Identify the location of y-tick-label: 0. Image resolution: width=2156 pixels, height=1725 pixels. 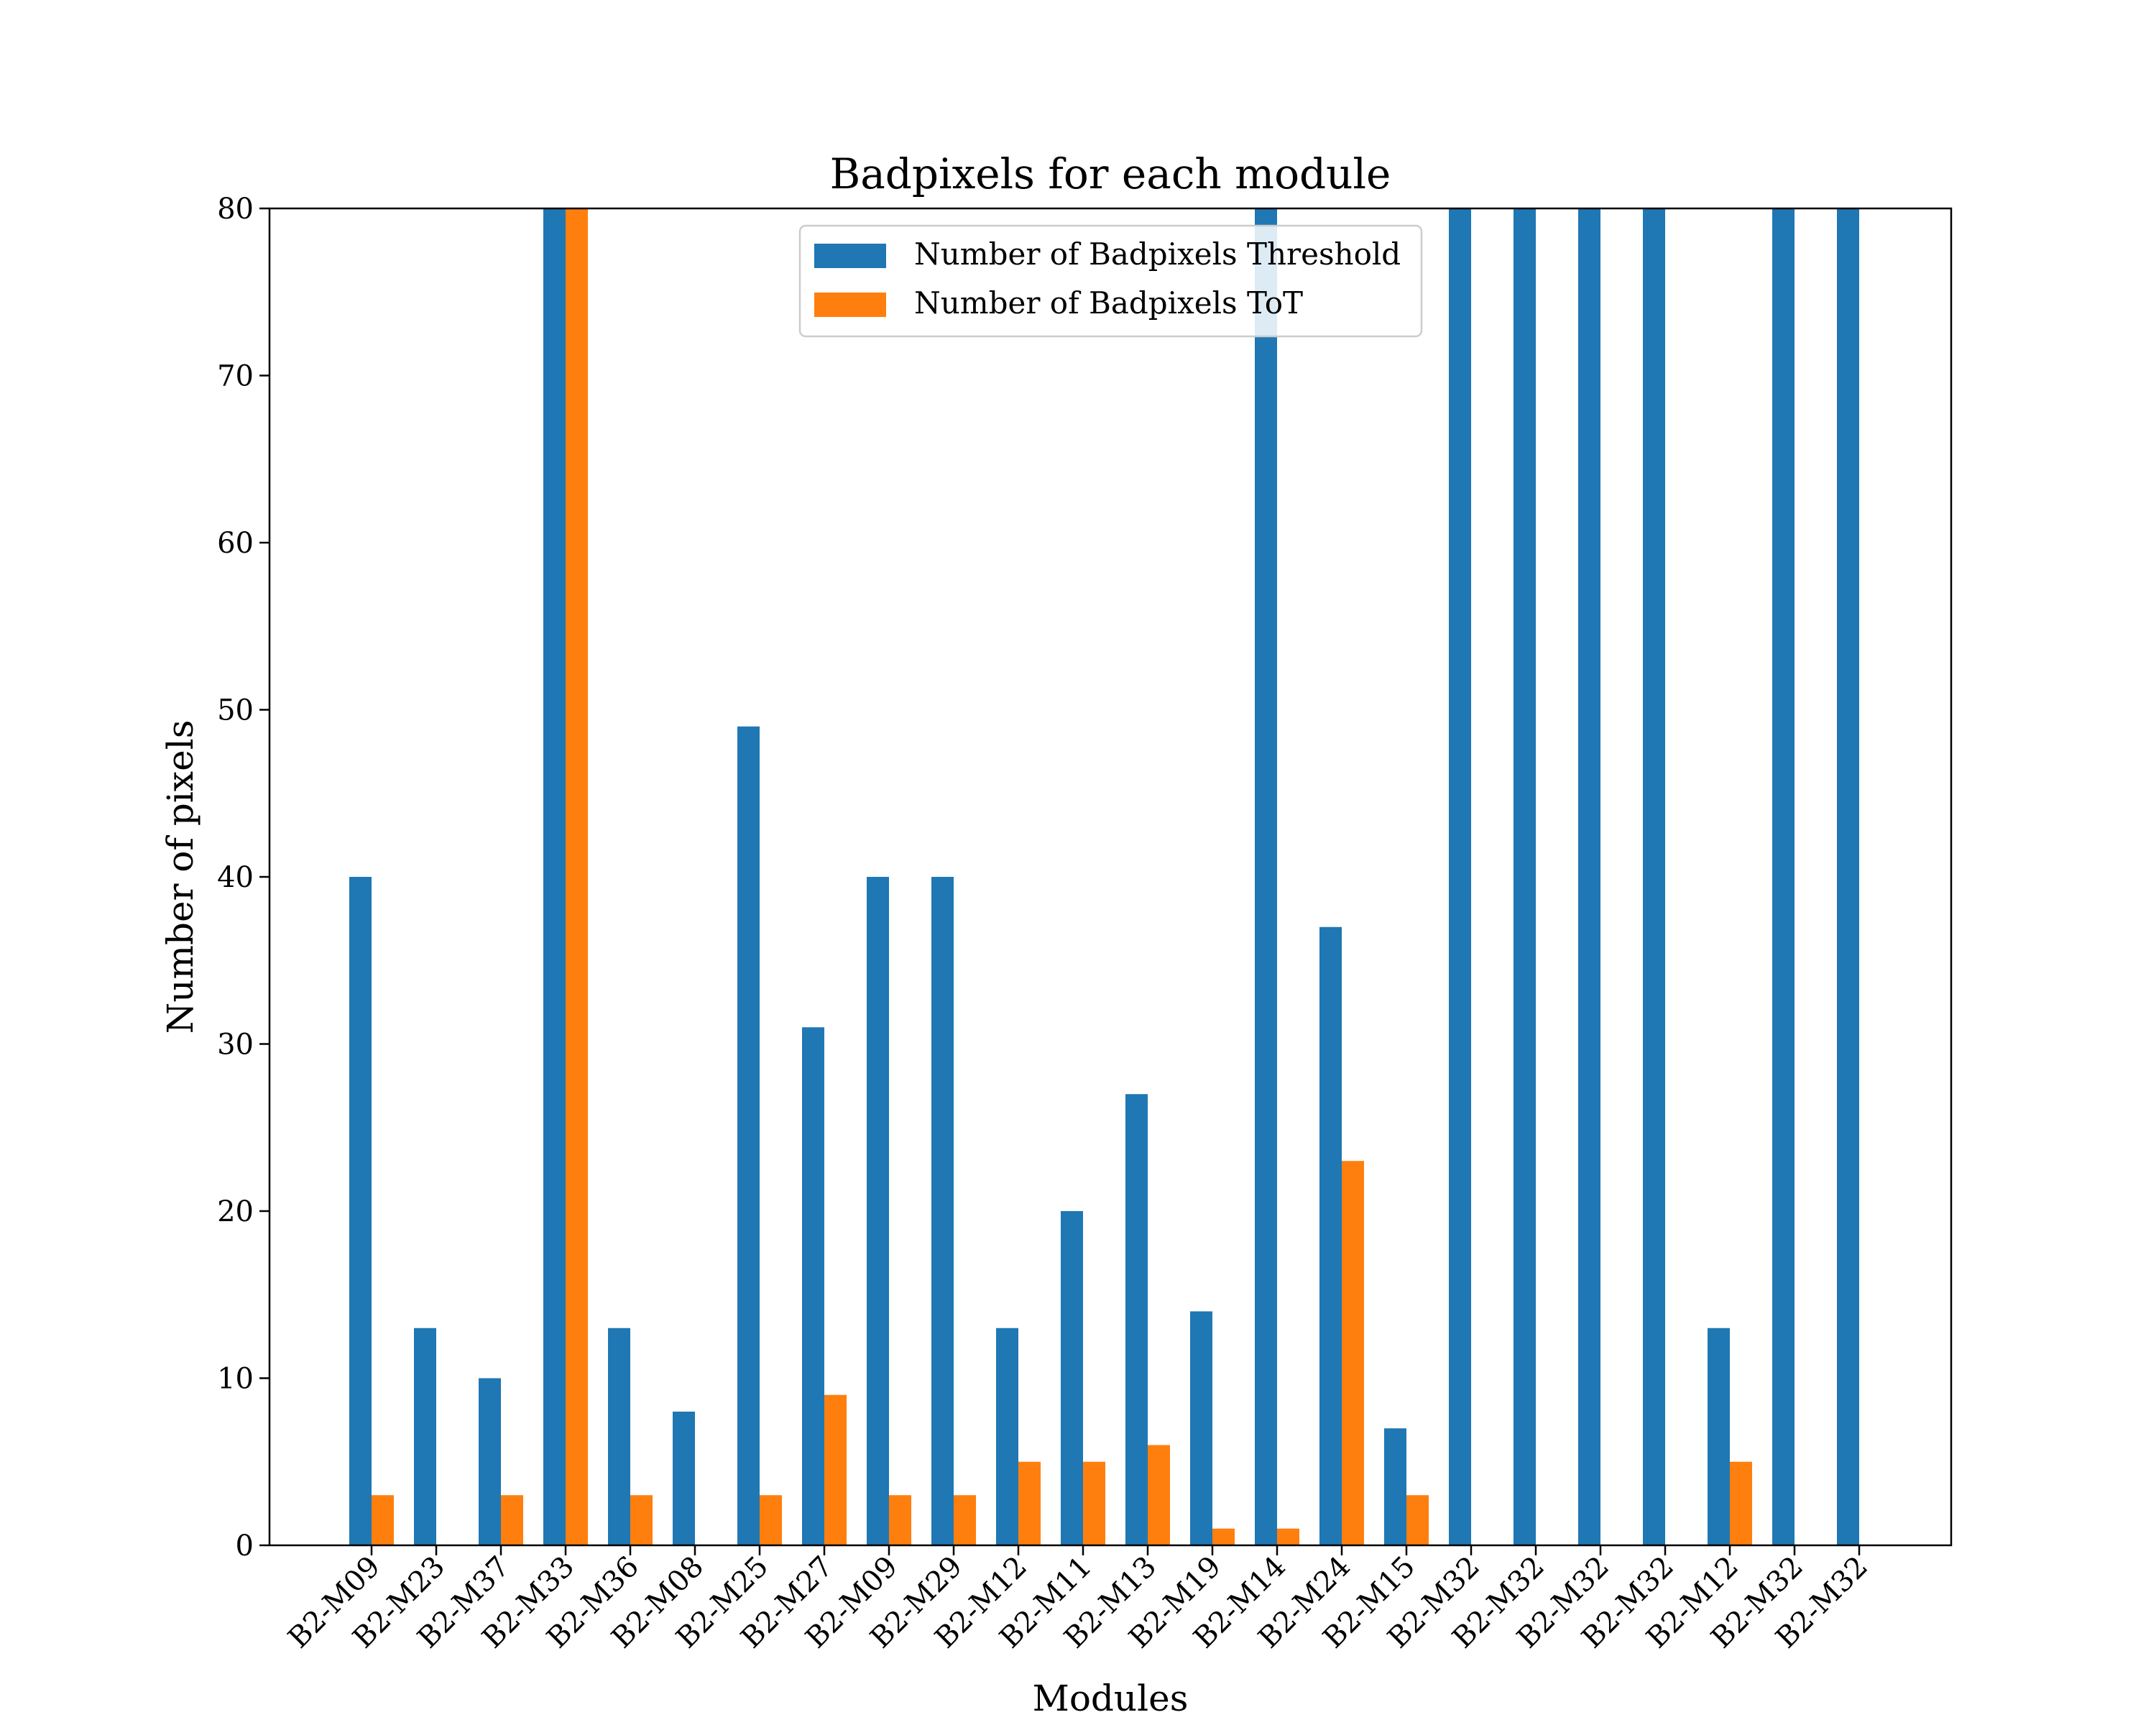
(245, 1546).